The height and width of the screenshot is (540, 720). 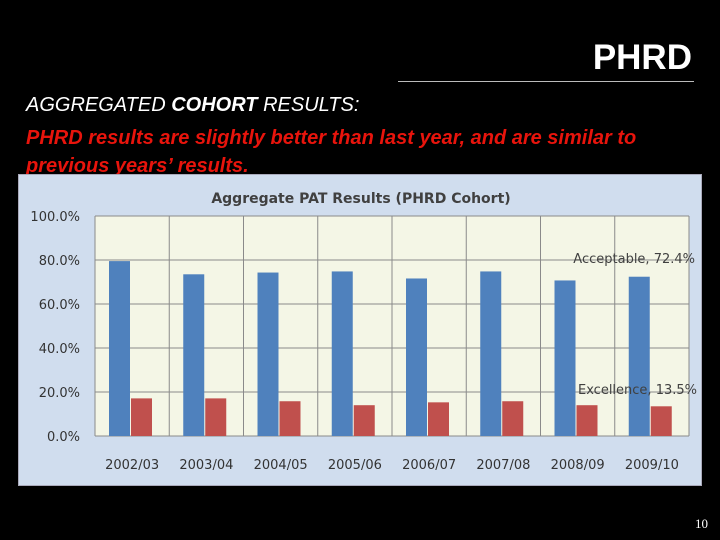 What do you see at coordinates (308, 105) in the screenshot?
I see `subtitle-suffix: RESULTS:` at bounding box center [308, 105].